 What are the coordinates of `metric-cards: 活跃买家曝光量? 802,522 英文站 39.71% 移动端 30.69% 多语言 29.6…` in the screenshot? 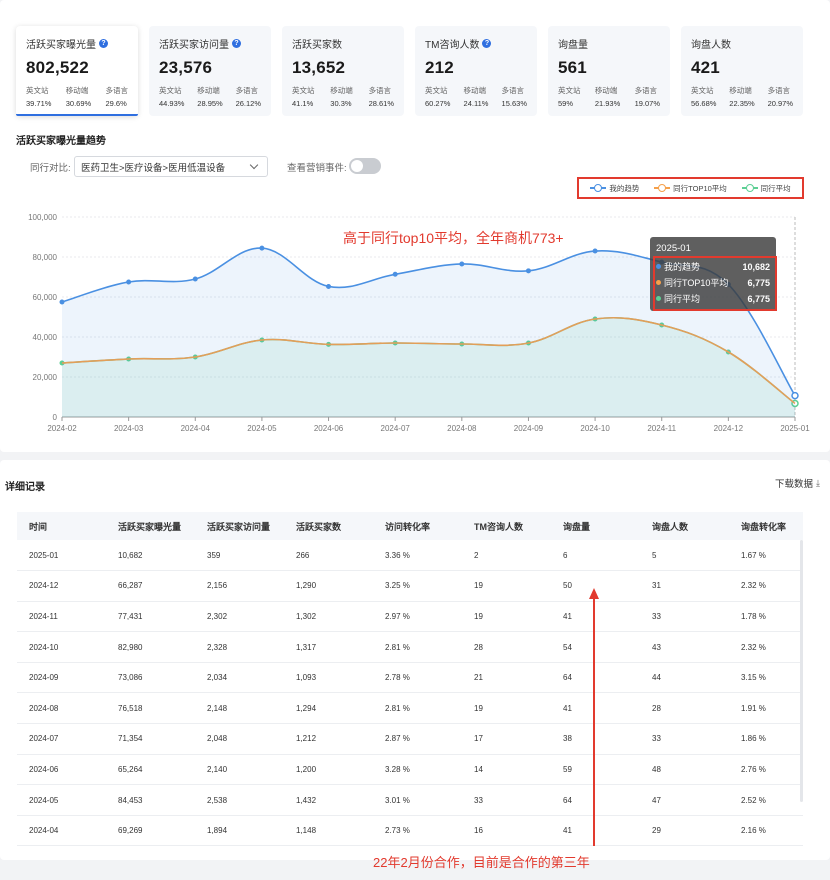 It's located at (409, 71).